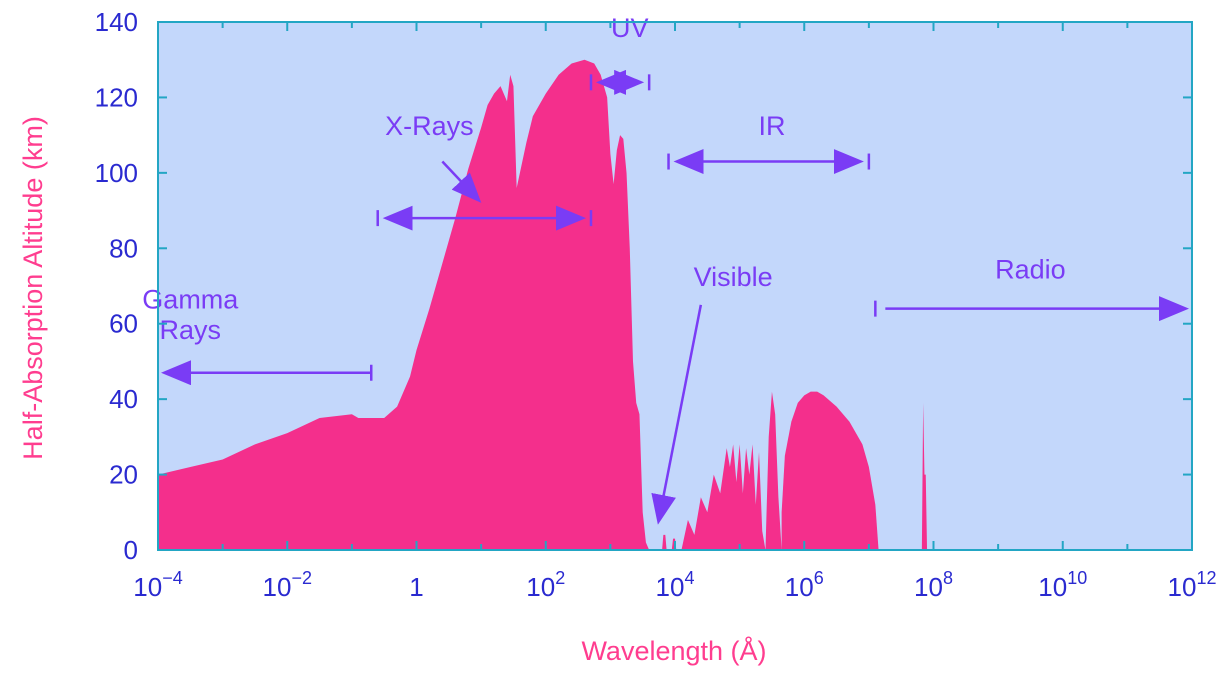 This screenshot has width=1228, height=678. What do you see at coordinates (123, 248) in the screenshot?
I see `y-tick-label: 80` at bounding box center [123, 248].